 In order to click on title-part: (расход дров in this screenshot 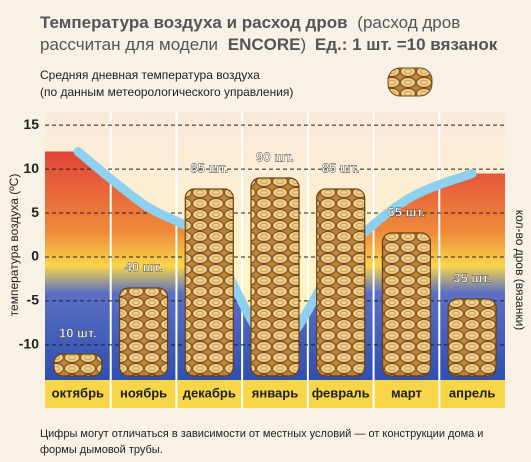, I will do `click(408, 22)`.